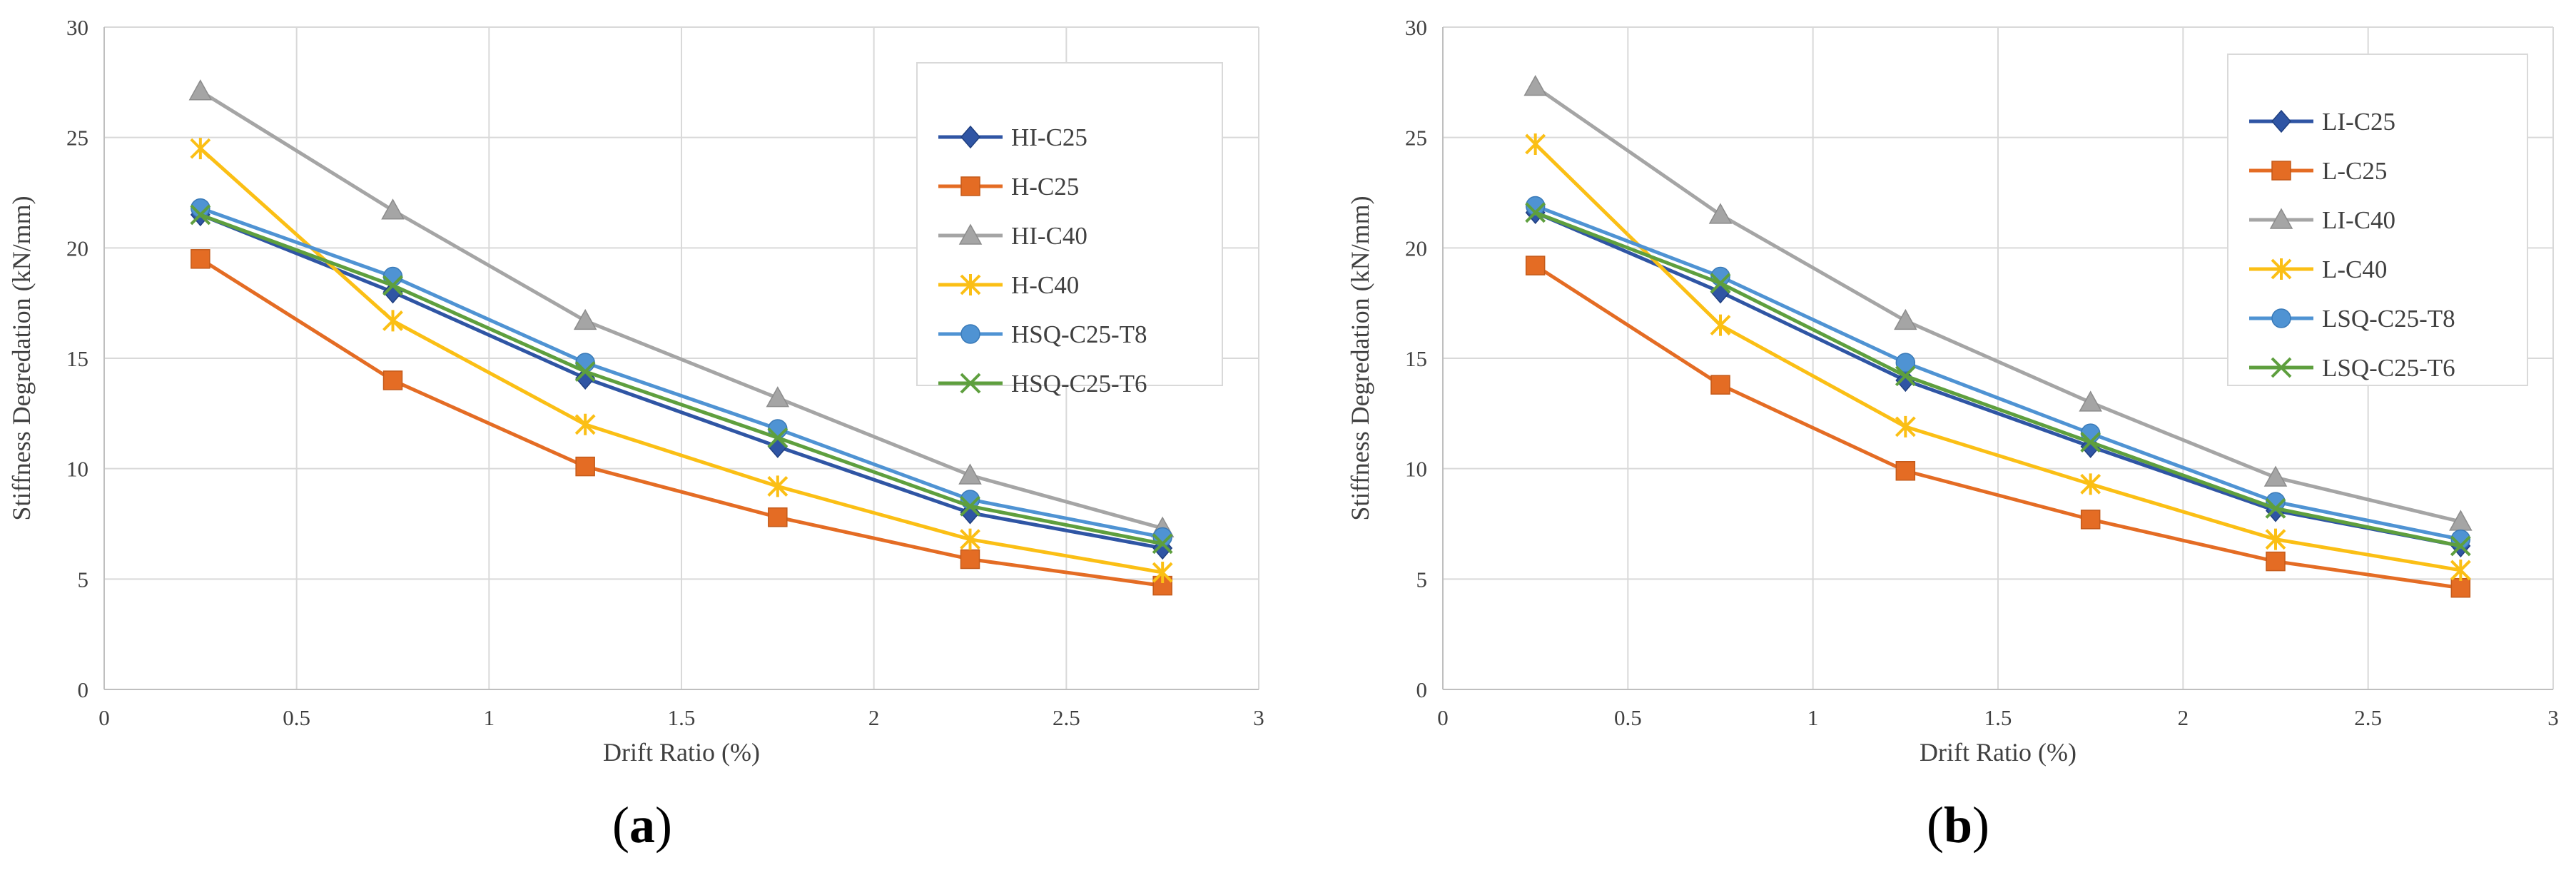 This screenshot has width=2576, height=875. I want to click on legend-label: HSQ-C25-T6, so click(1079, 384).